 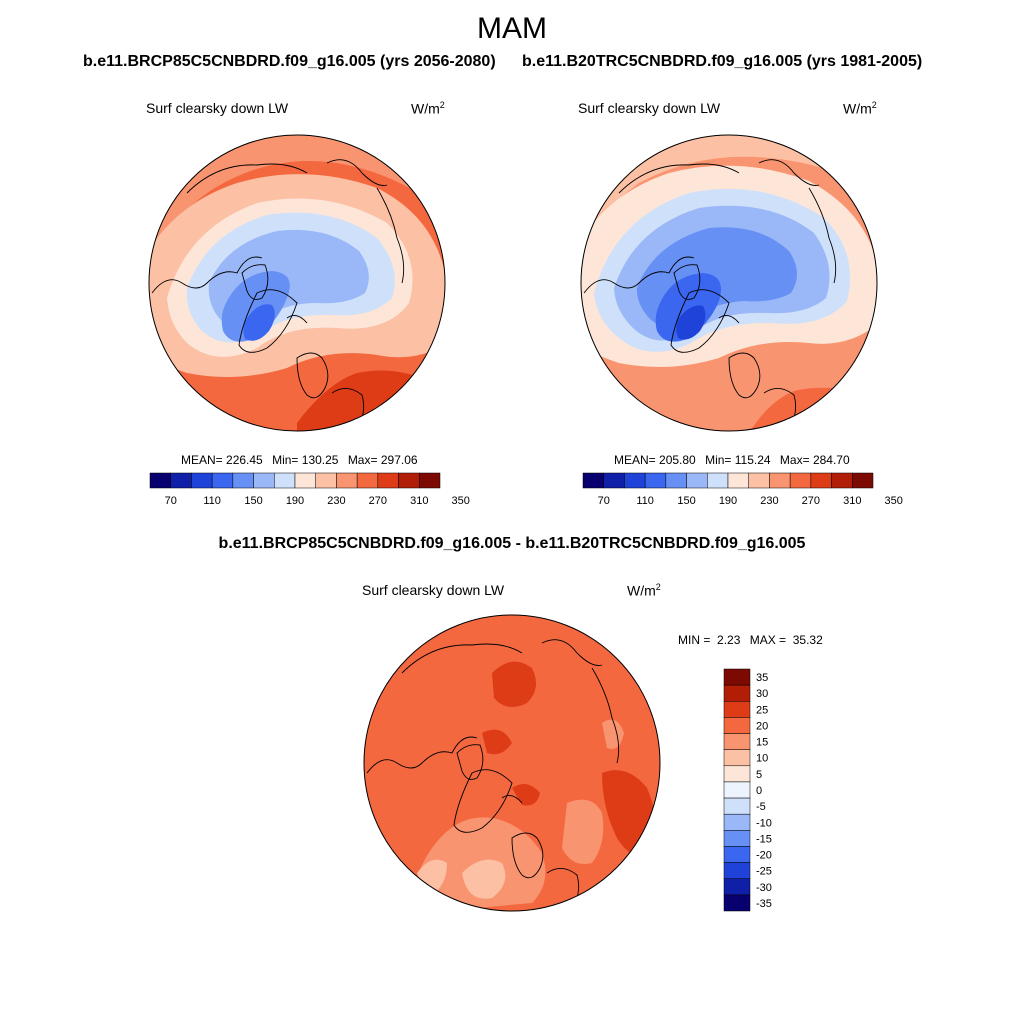 I want to click on diff-colorbar-label: -10, so click(x=764, y=823).